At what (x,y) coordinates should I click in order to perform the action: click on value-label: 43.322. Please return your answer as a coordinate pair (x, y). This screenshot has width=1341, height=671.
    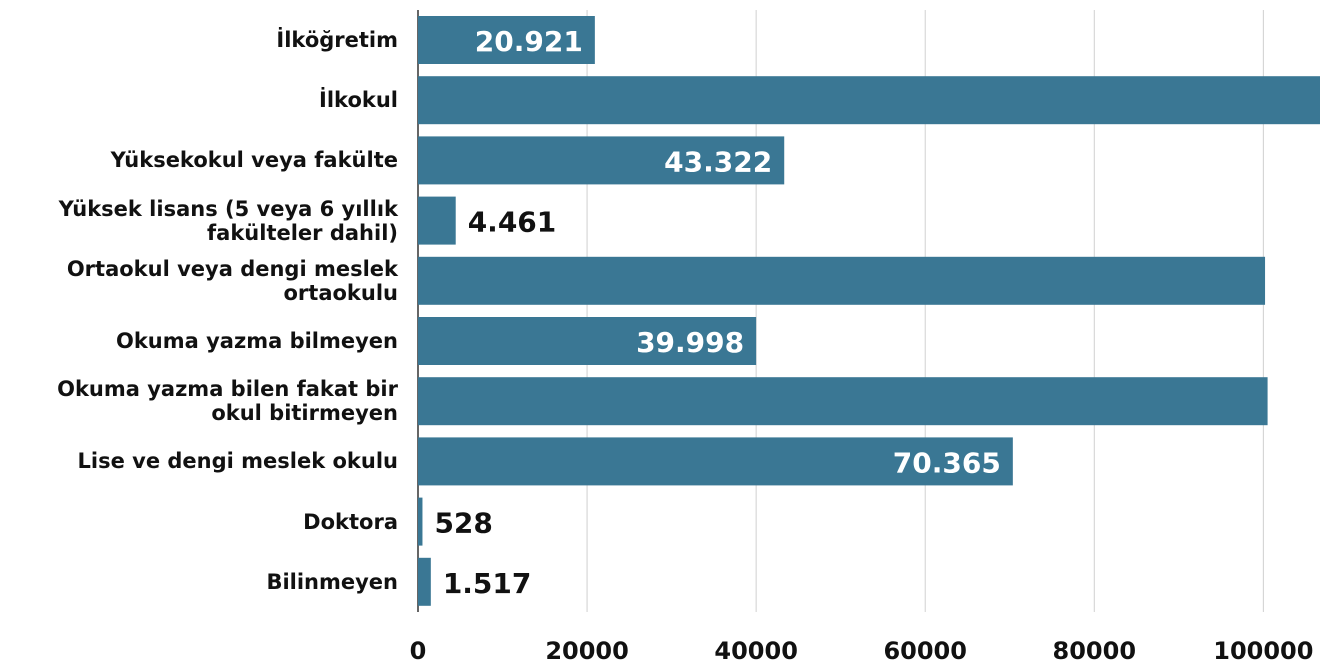
    Looking at the image, I should click on (718, 161).